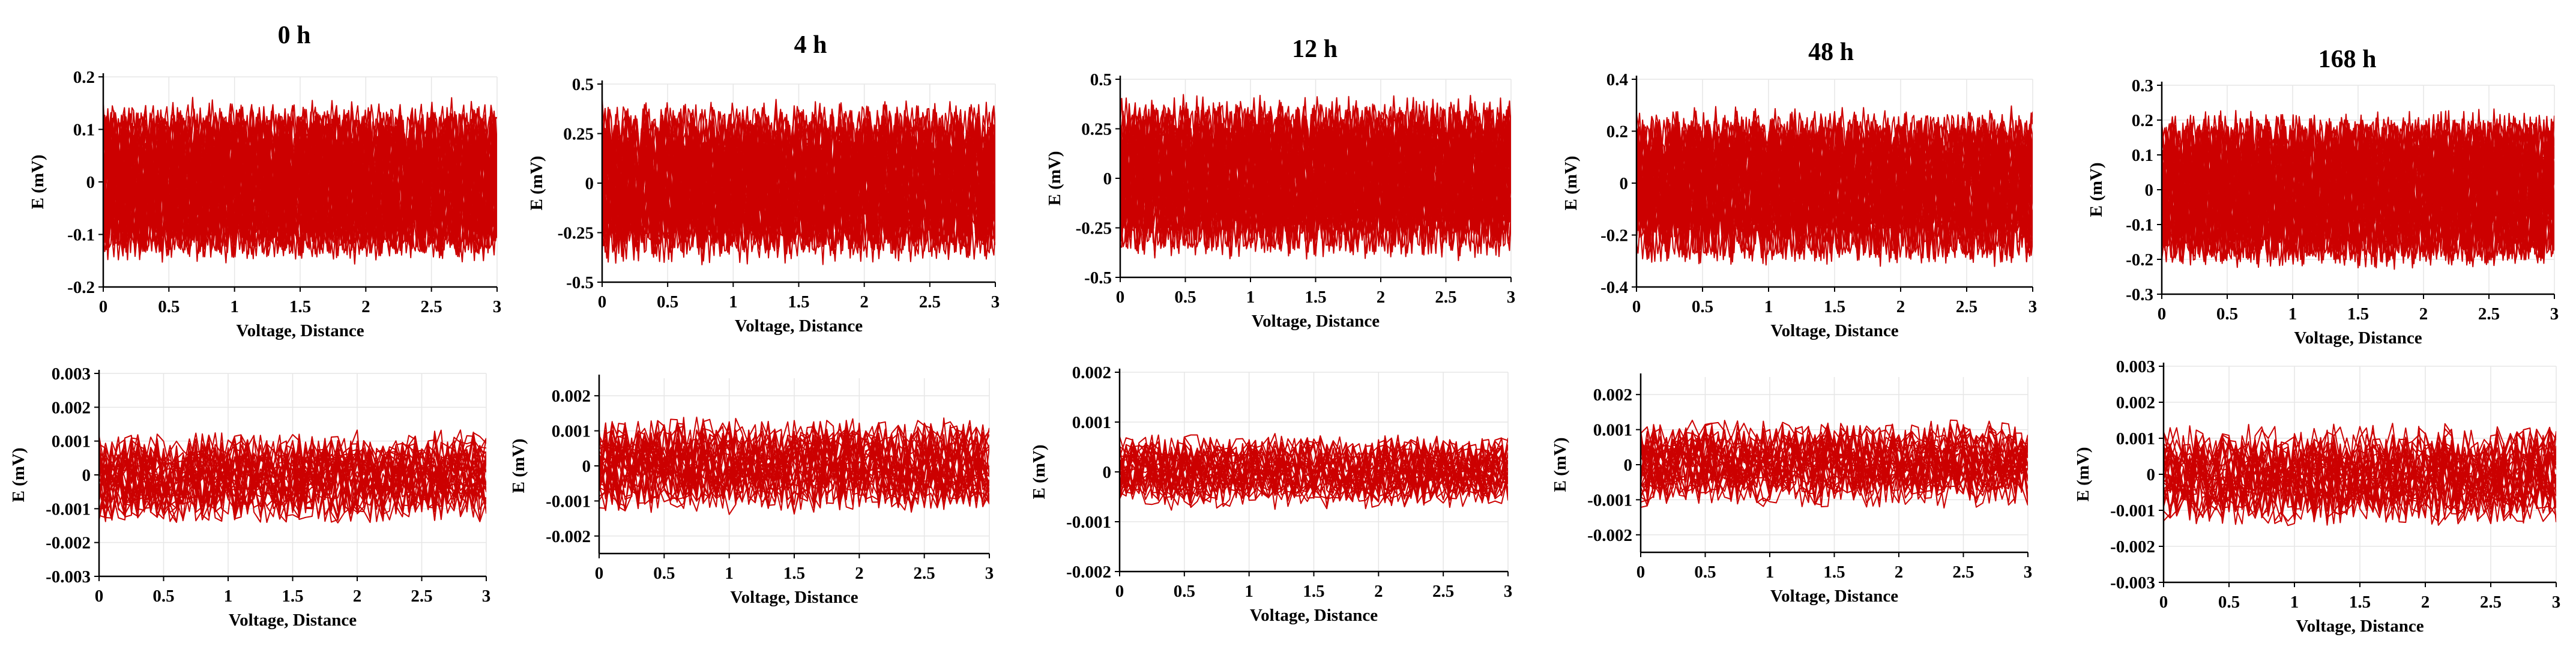 Image resolution: width=2576 pixels, height=655 pixels. Describe the element at coordinates (2347, 59) in the screenshot. I see `column-title-4: 168 h` at that location.